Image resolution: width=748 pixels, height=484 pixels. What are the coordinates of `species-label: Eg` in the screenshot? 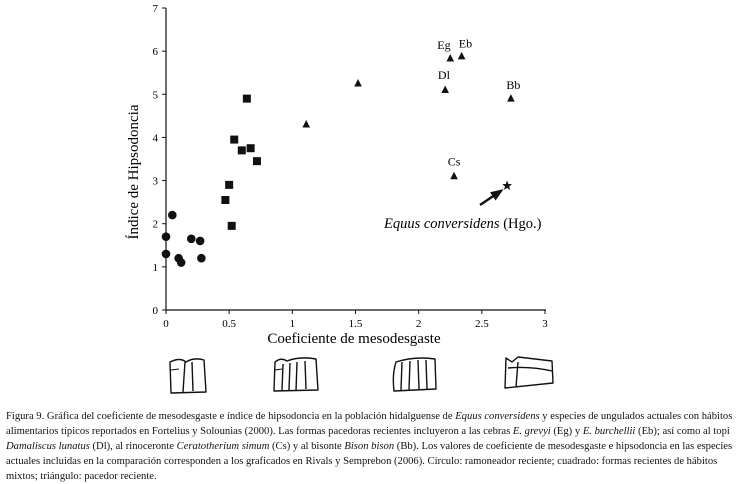 It's located at (443, 45).